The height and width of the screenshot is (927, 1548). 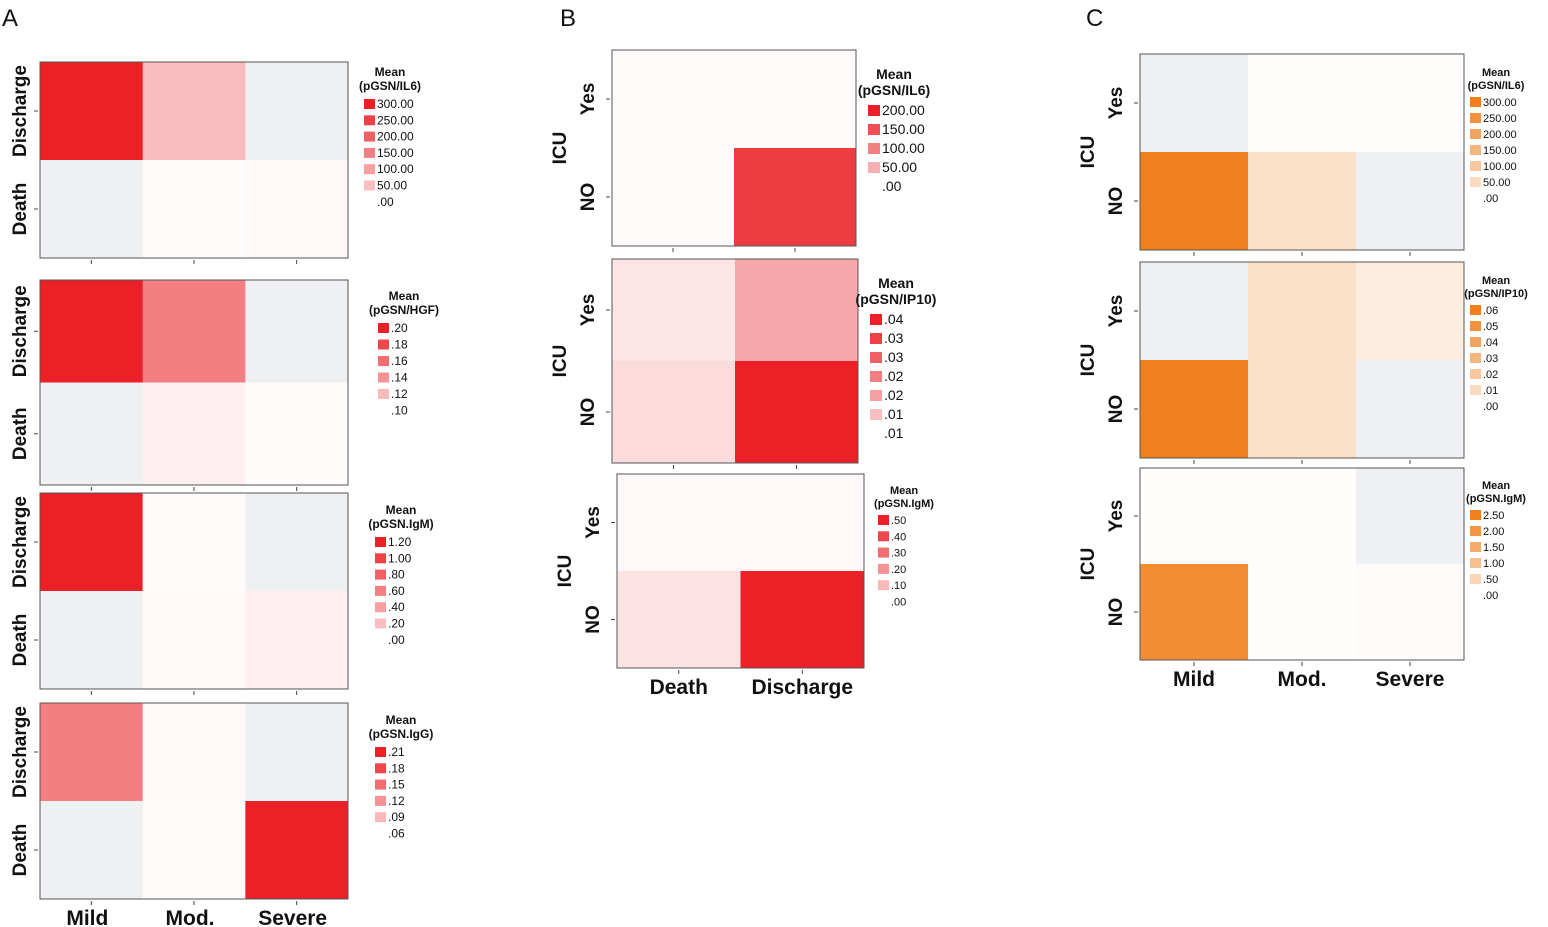 I want to click on legend-title: (pGSN/IL6), so click(x=390, y=86).